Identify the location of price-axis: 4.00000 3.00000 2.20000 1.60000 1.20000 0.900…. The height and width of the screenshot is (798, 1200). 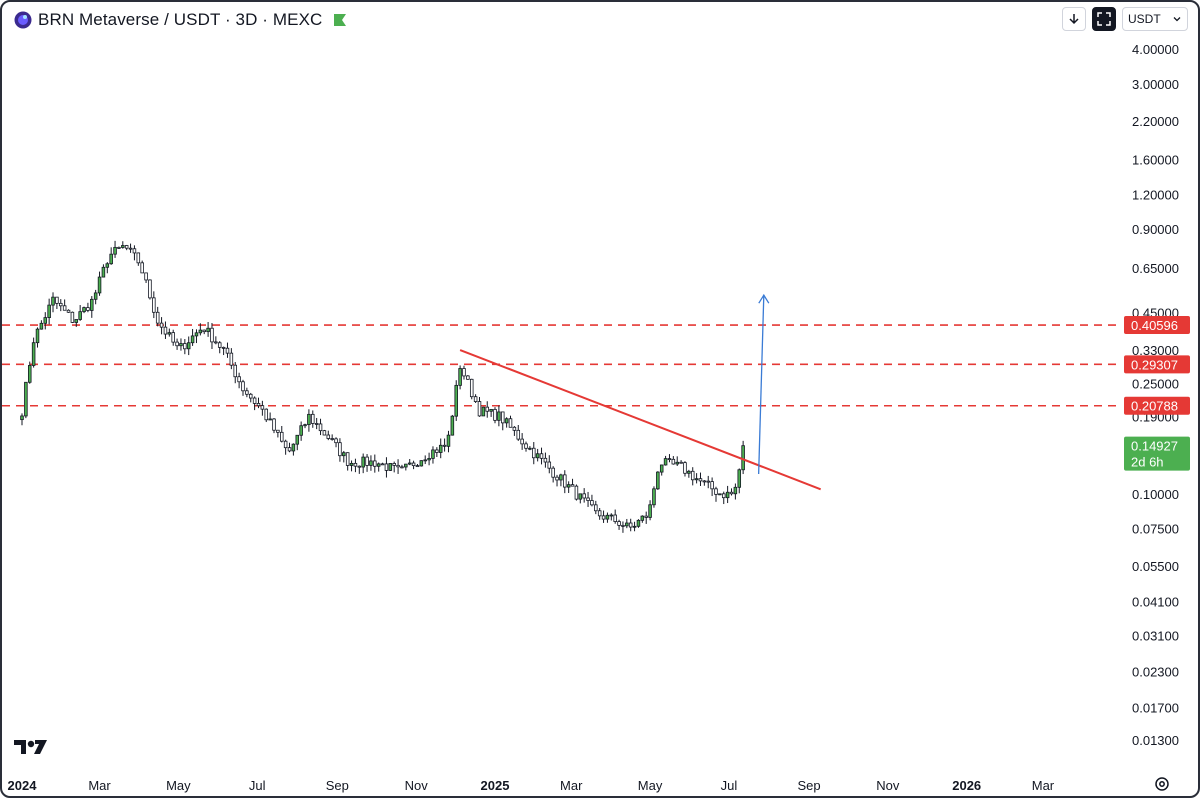
(1155, 395).